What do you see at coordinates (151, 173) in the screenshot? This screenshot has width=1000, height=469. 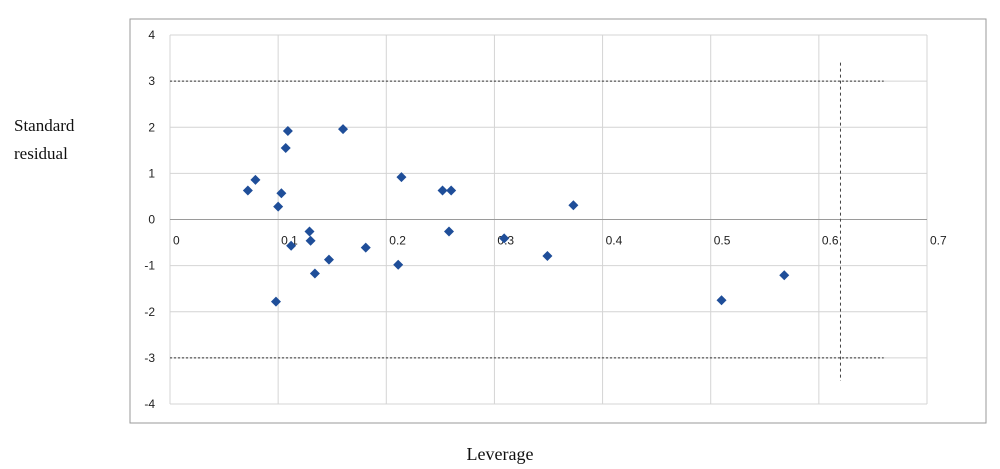 I see `y-tick-label: 1` at bounding box center [151, 173].